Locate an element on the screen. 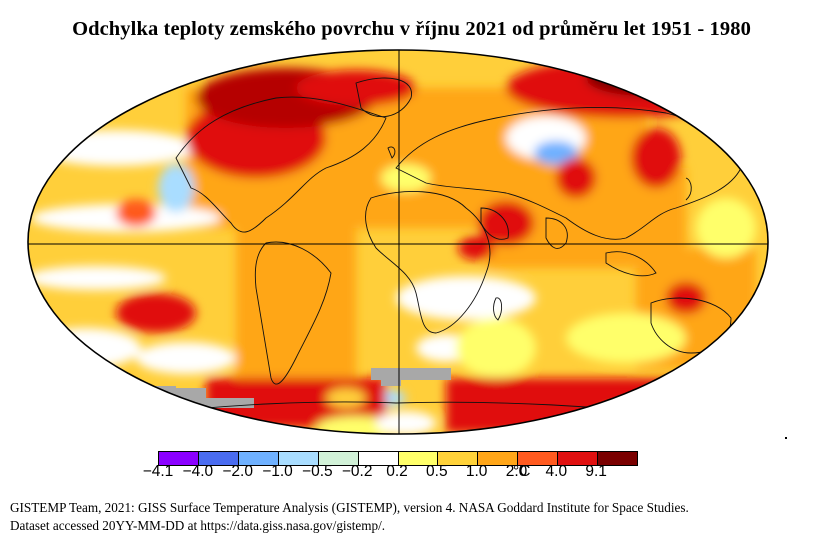 Image resolution: width=823 pixels, height=553 pixels. legend-tick-label: −1.0 is located at coordinates (277, 471).